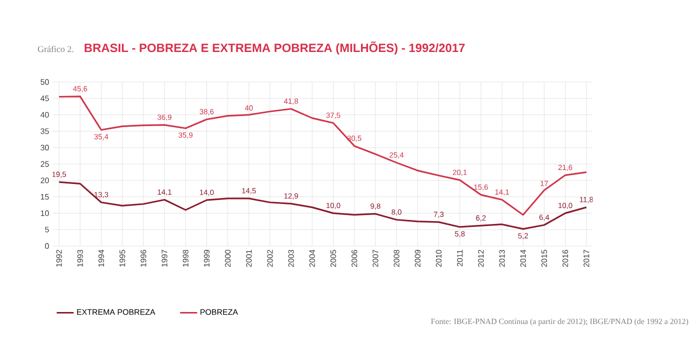  What do you see at coordinates (56, 49) in the screenshot?
I see `chart-subtitle: Gráfico 2.` at bounding box center [56, 49].